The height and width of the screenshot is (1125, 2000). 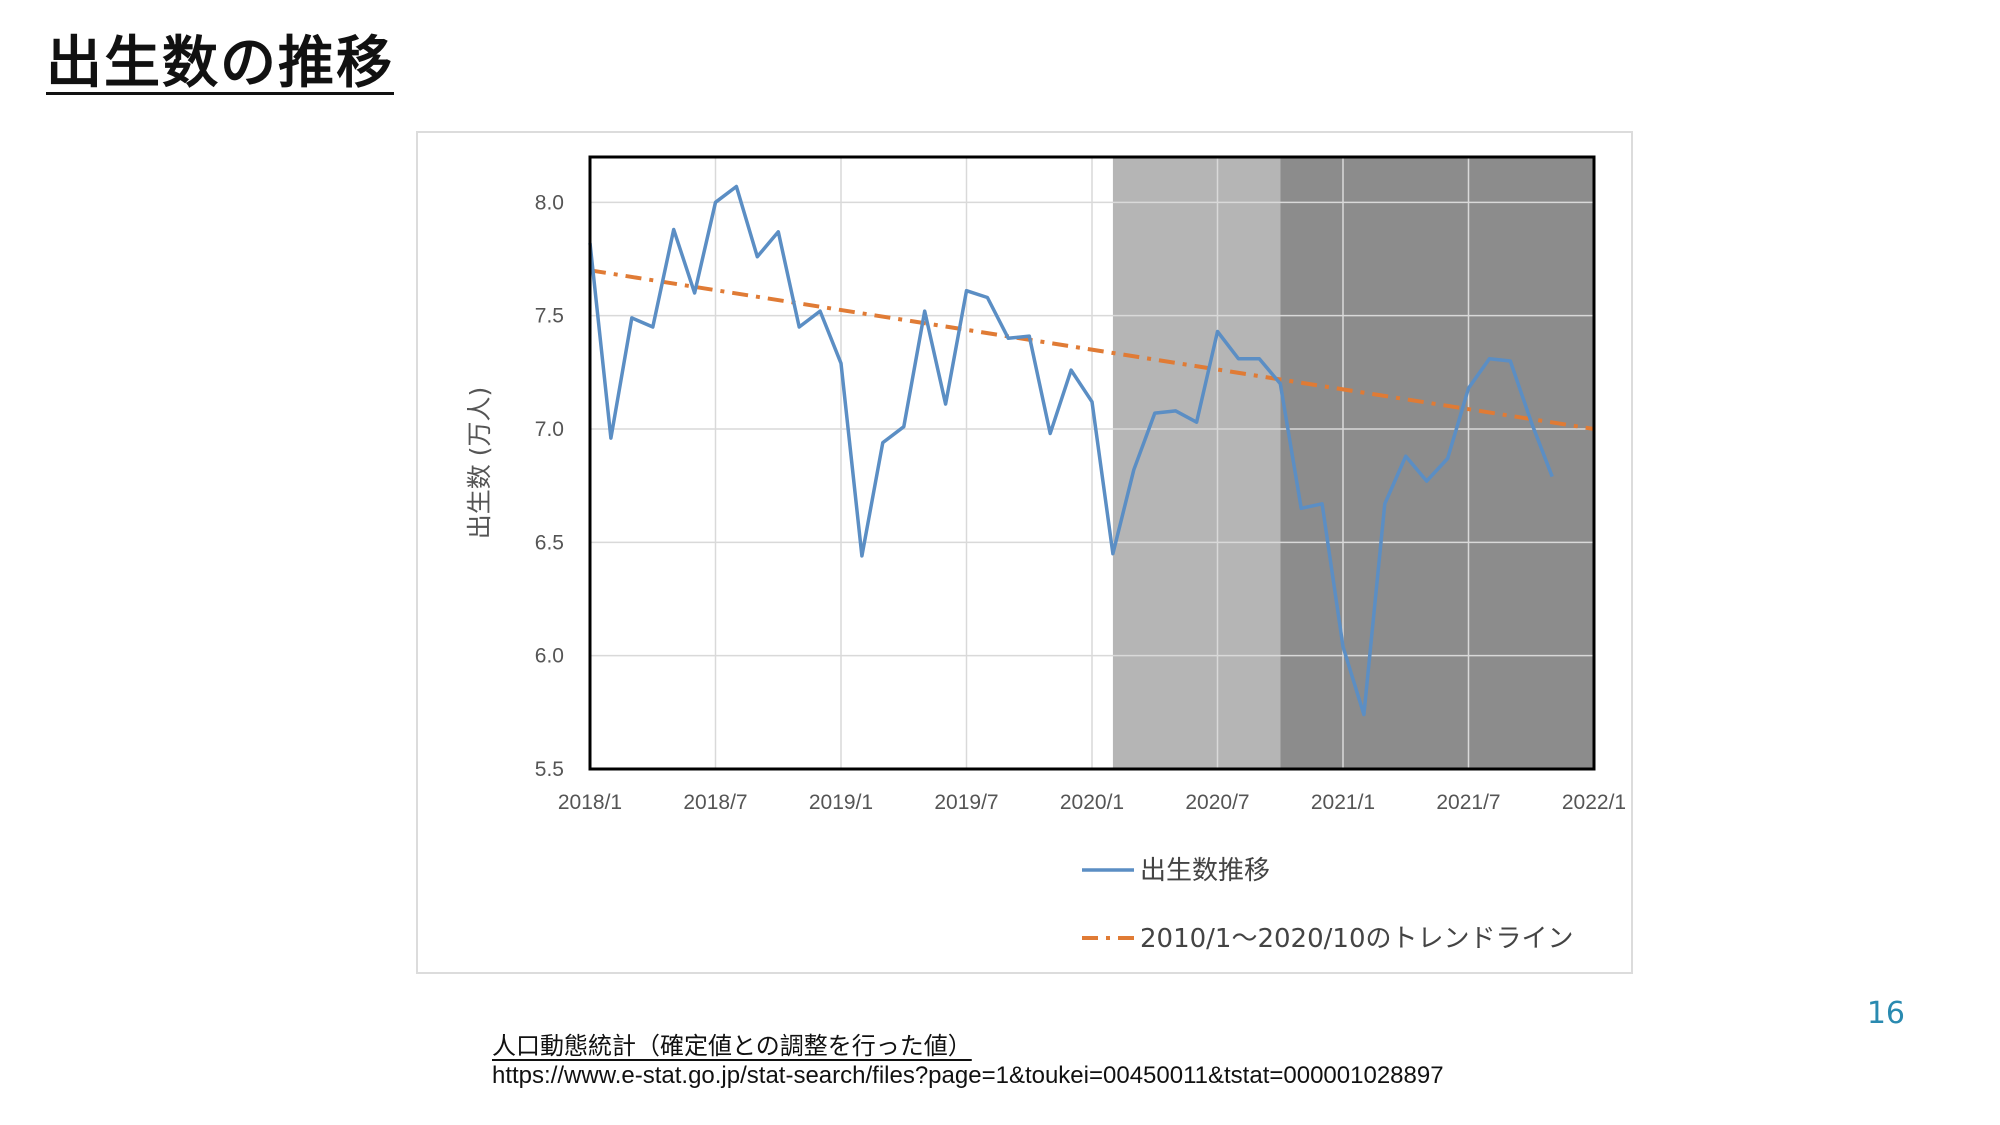 I want to click on page-number: 16, so click(x=1885, y=1013).